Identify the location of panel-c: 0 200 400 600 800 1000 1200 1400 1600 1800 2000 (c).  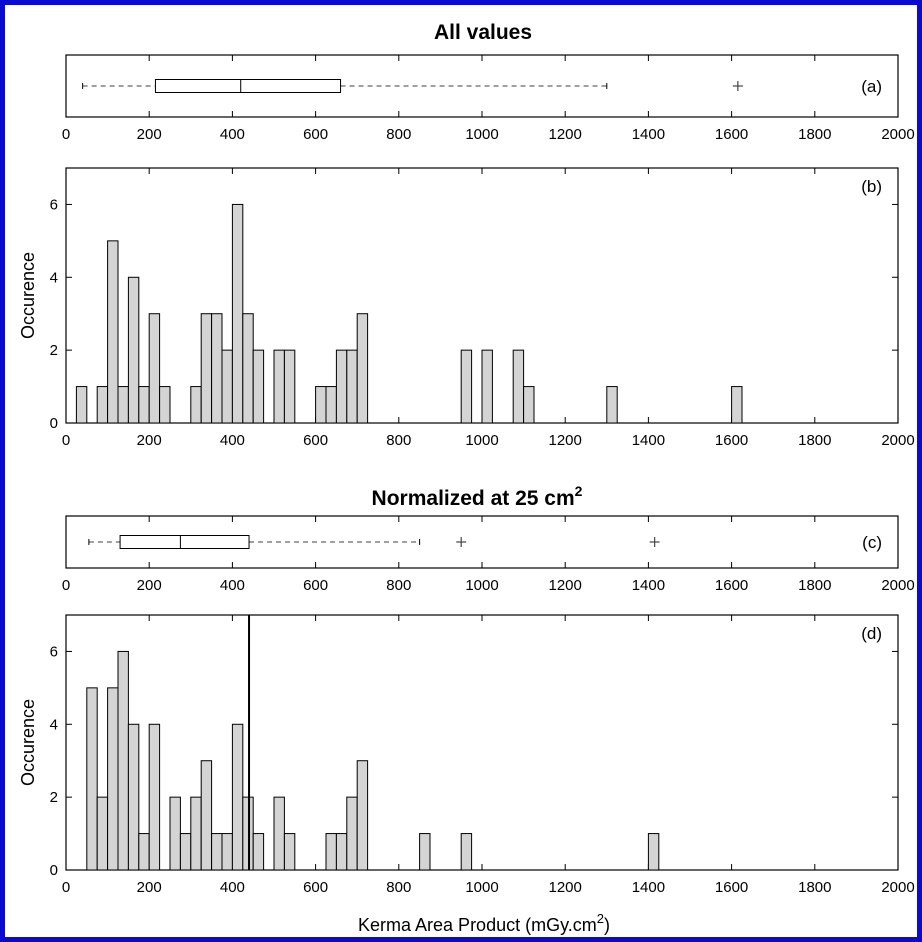
(488, 554).